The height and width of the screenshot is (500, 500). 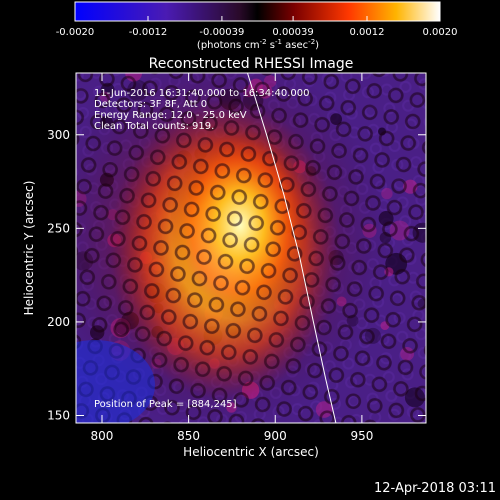 I want to click on footer-timestamp: 12-Apr-2018 03:11, so click(x=435, y=488).